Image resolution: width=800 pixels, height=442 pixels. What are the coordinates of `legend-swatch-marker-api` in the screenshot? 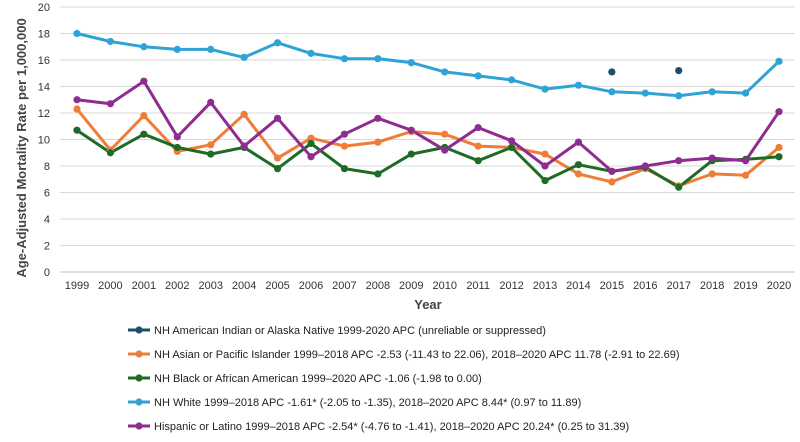 It's located at (139, 354).